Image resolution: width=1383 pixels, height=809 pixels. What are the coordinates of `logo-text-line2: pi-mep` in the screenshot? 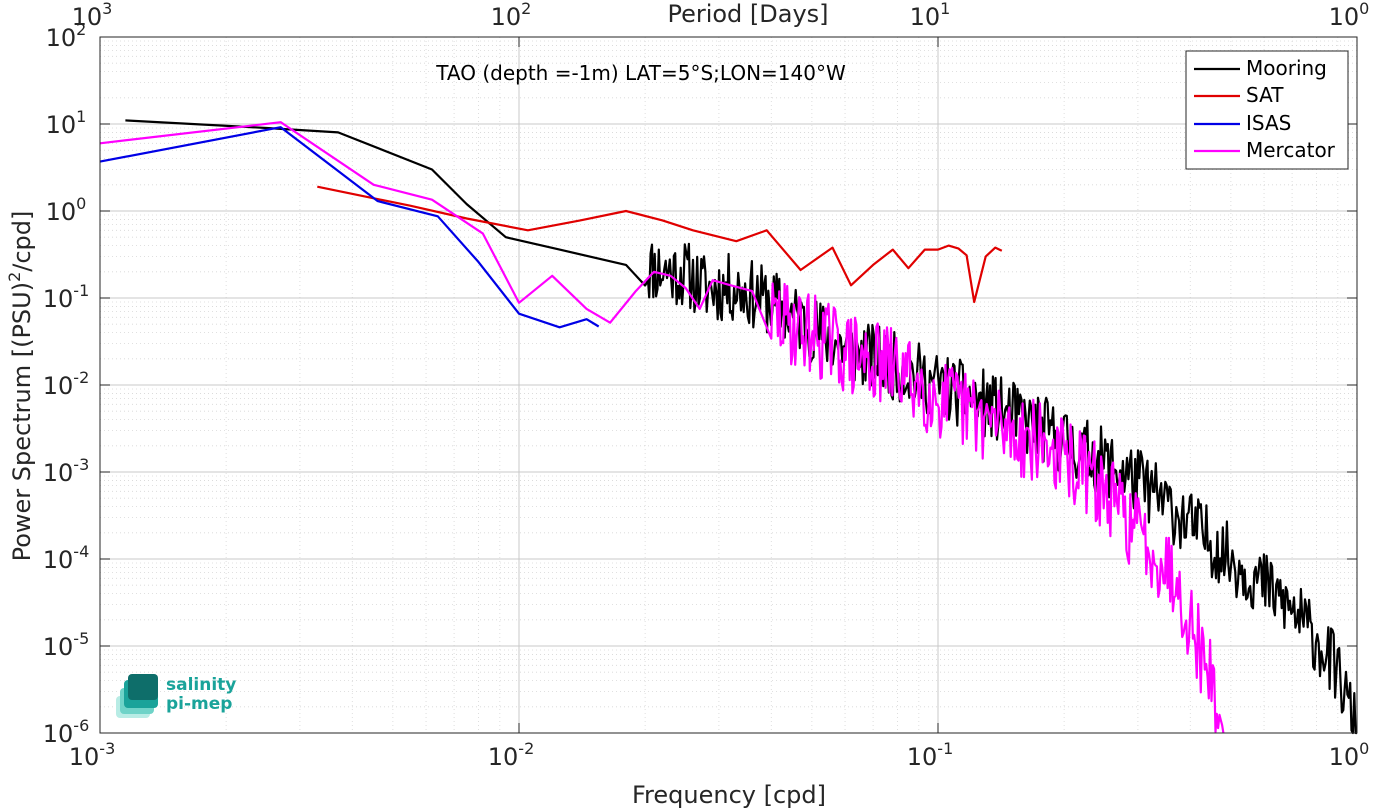 It's located at (199, 704).